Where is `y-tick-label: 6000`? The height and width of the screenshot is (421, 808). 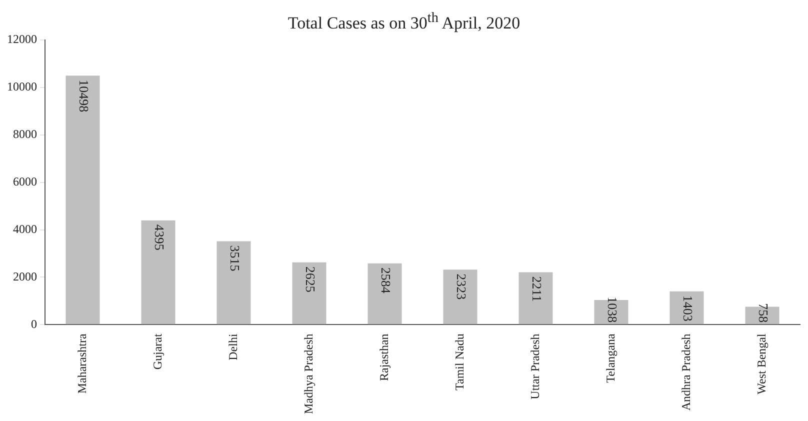
y-tick-label: 6000 is located at coordinates (25, 181).